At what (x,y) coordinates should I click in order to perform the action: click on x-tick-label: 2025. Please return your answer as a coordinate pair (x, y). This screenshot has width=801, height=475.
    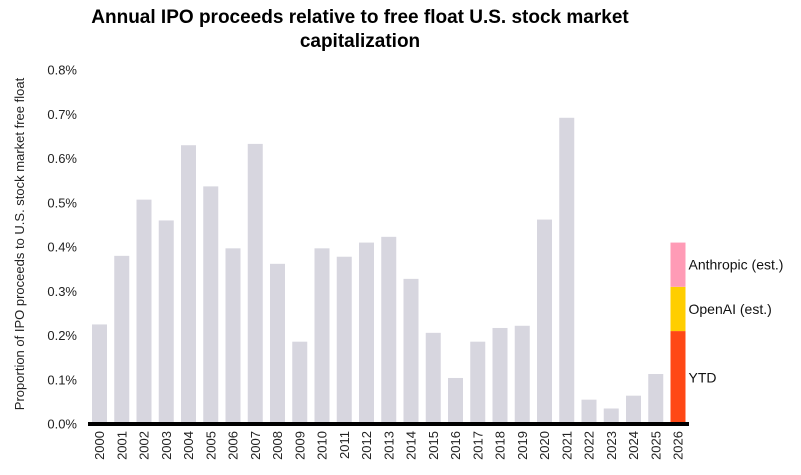
    Looking at the image, I should click on (655, 445).